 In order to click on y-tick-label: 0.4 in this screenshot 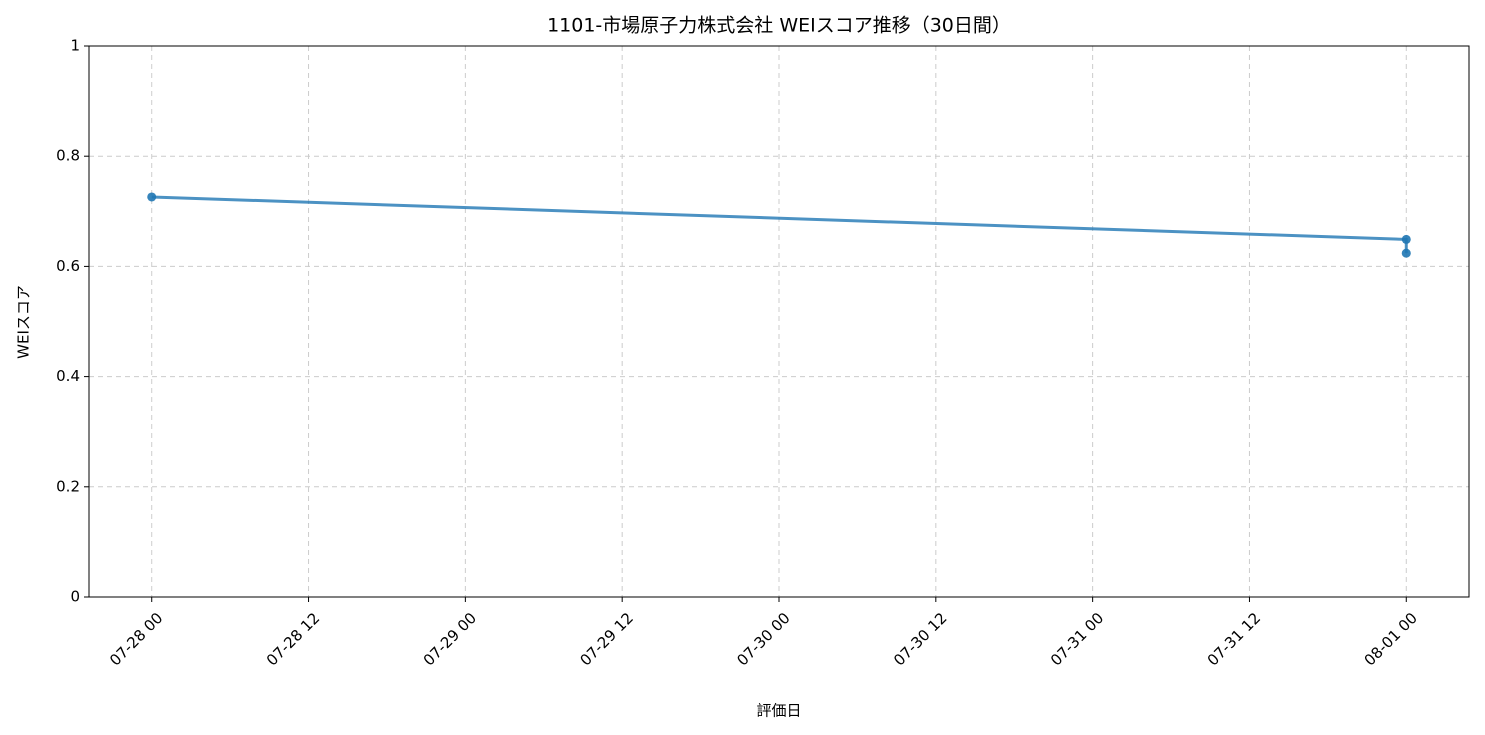, I will do `click(68, 376)`.